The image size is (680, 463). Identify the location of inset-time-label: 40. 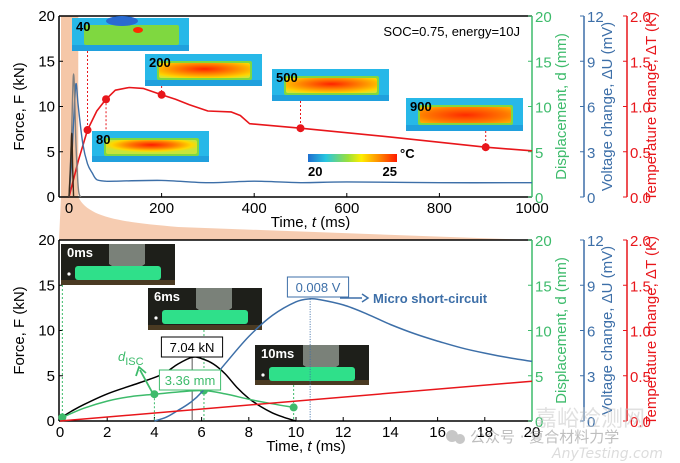
(83, 26).